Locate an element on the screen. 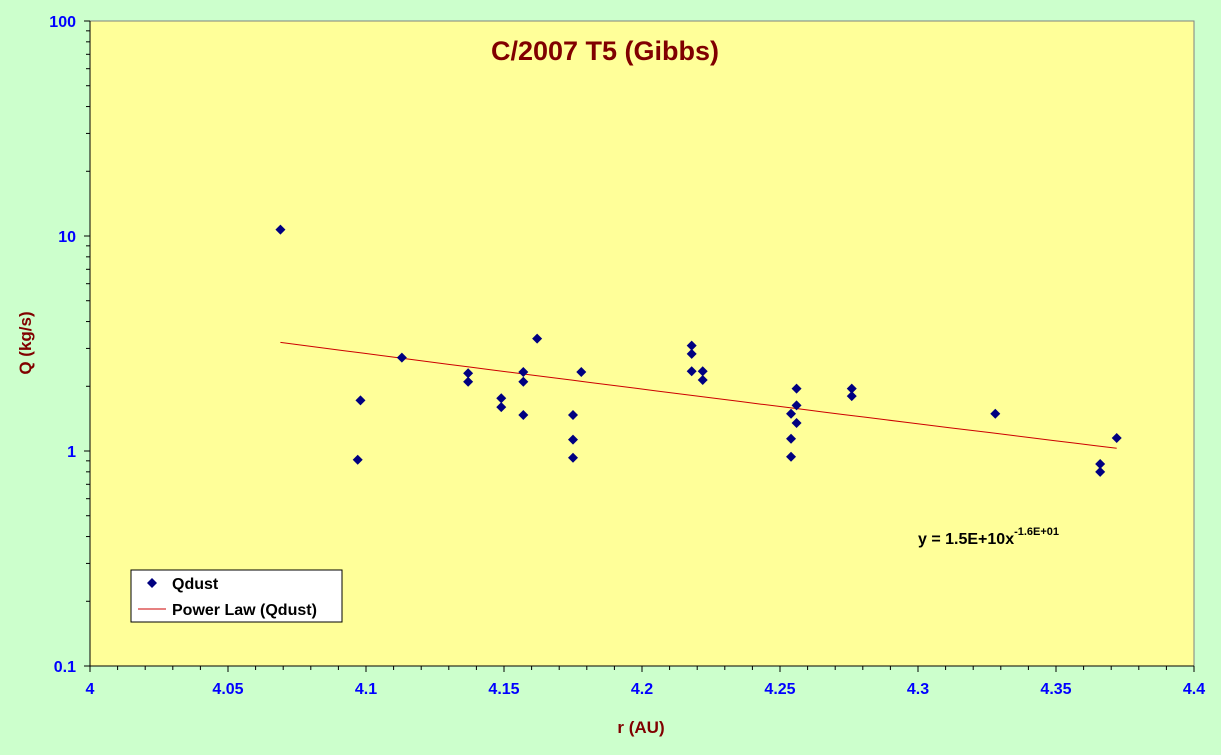 This screenshot has height=755, width=1221. trendline-equation: y = 1.5E+10x-1.6E+01 is located at coordinates (988, 537).